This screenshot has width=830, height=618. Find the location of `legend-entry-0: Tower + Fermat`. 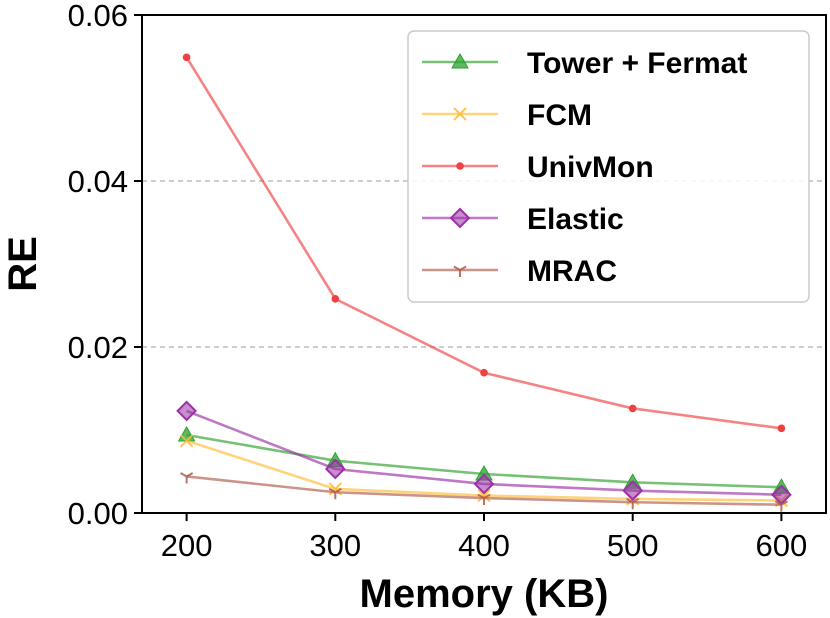

legend-entry-0: Tower + Fermat is located at coordinates (584, 63).